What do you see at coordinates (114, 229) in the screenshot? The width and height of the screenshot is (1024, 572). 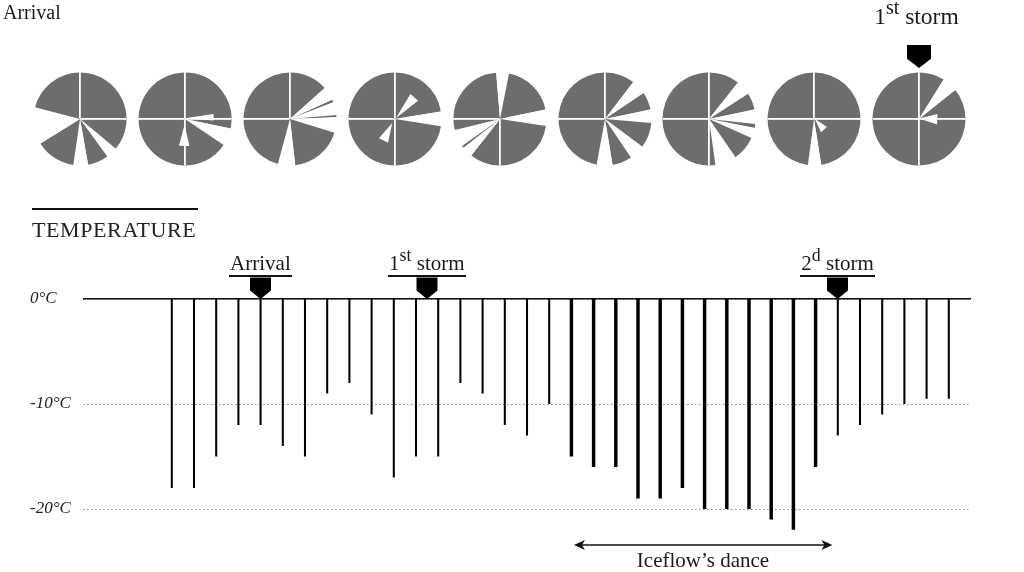 I see `chart-title: TEMPERATURE` at bounding box center [114, 229].